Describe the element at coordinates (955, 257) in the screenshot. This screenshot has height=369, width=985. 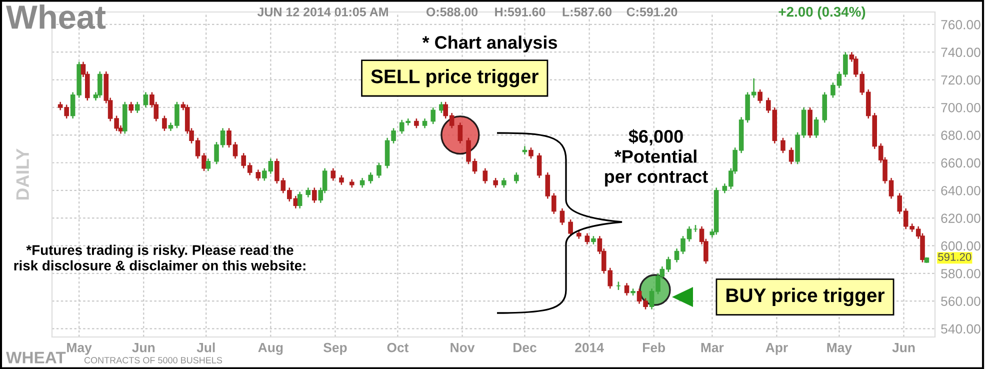
I see `annotation: 591.20` at that location.